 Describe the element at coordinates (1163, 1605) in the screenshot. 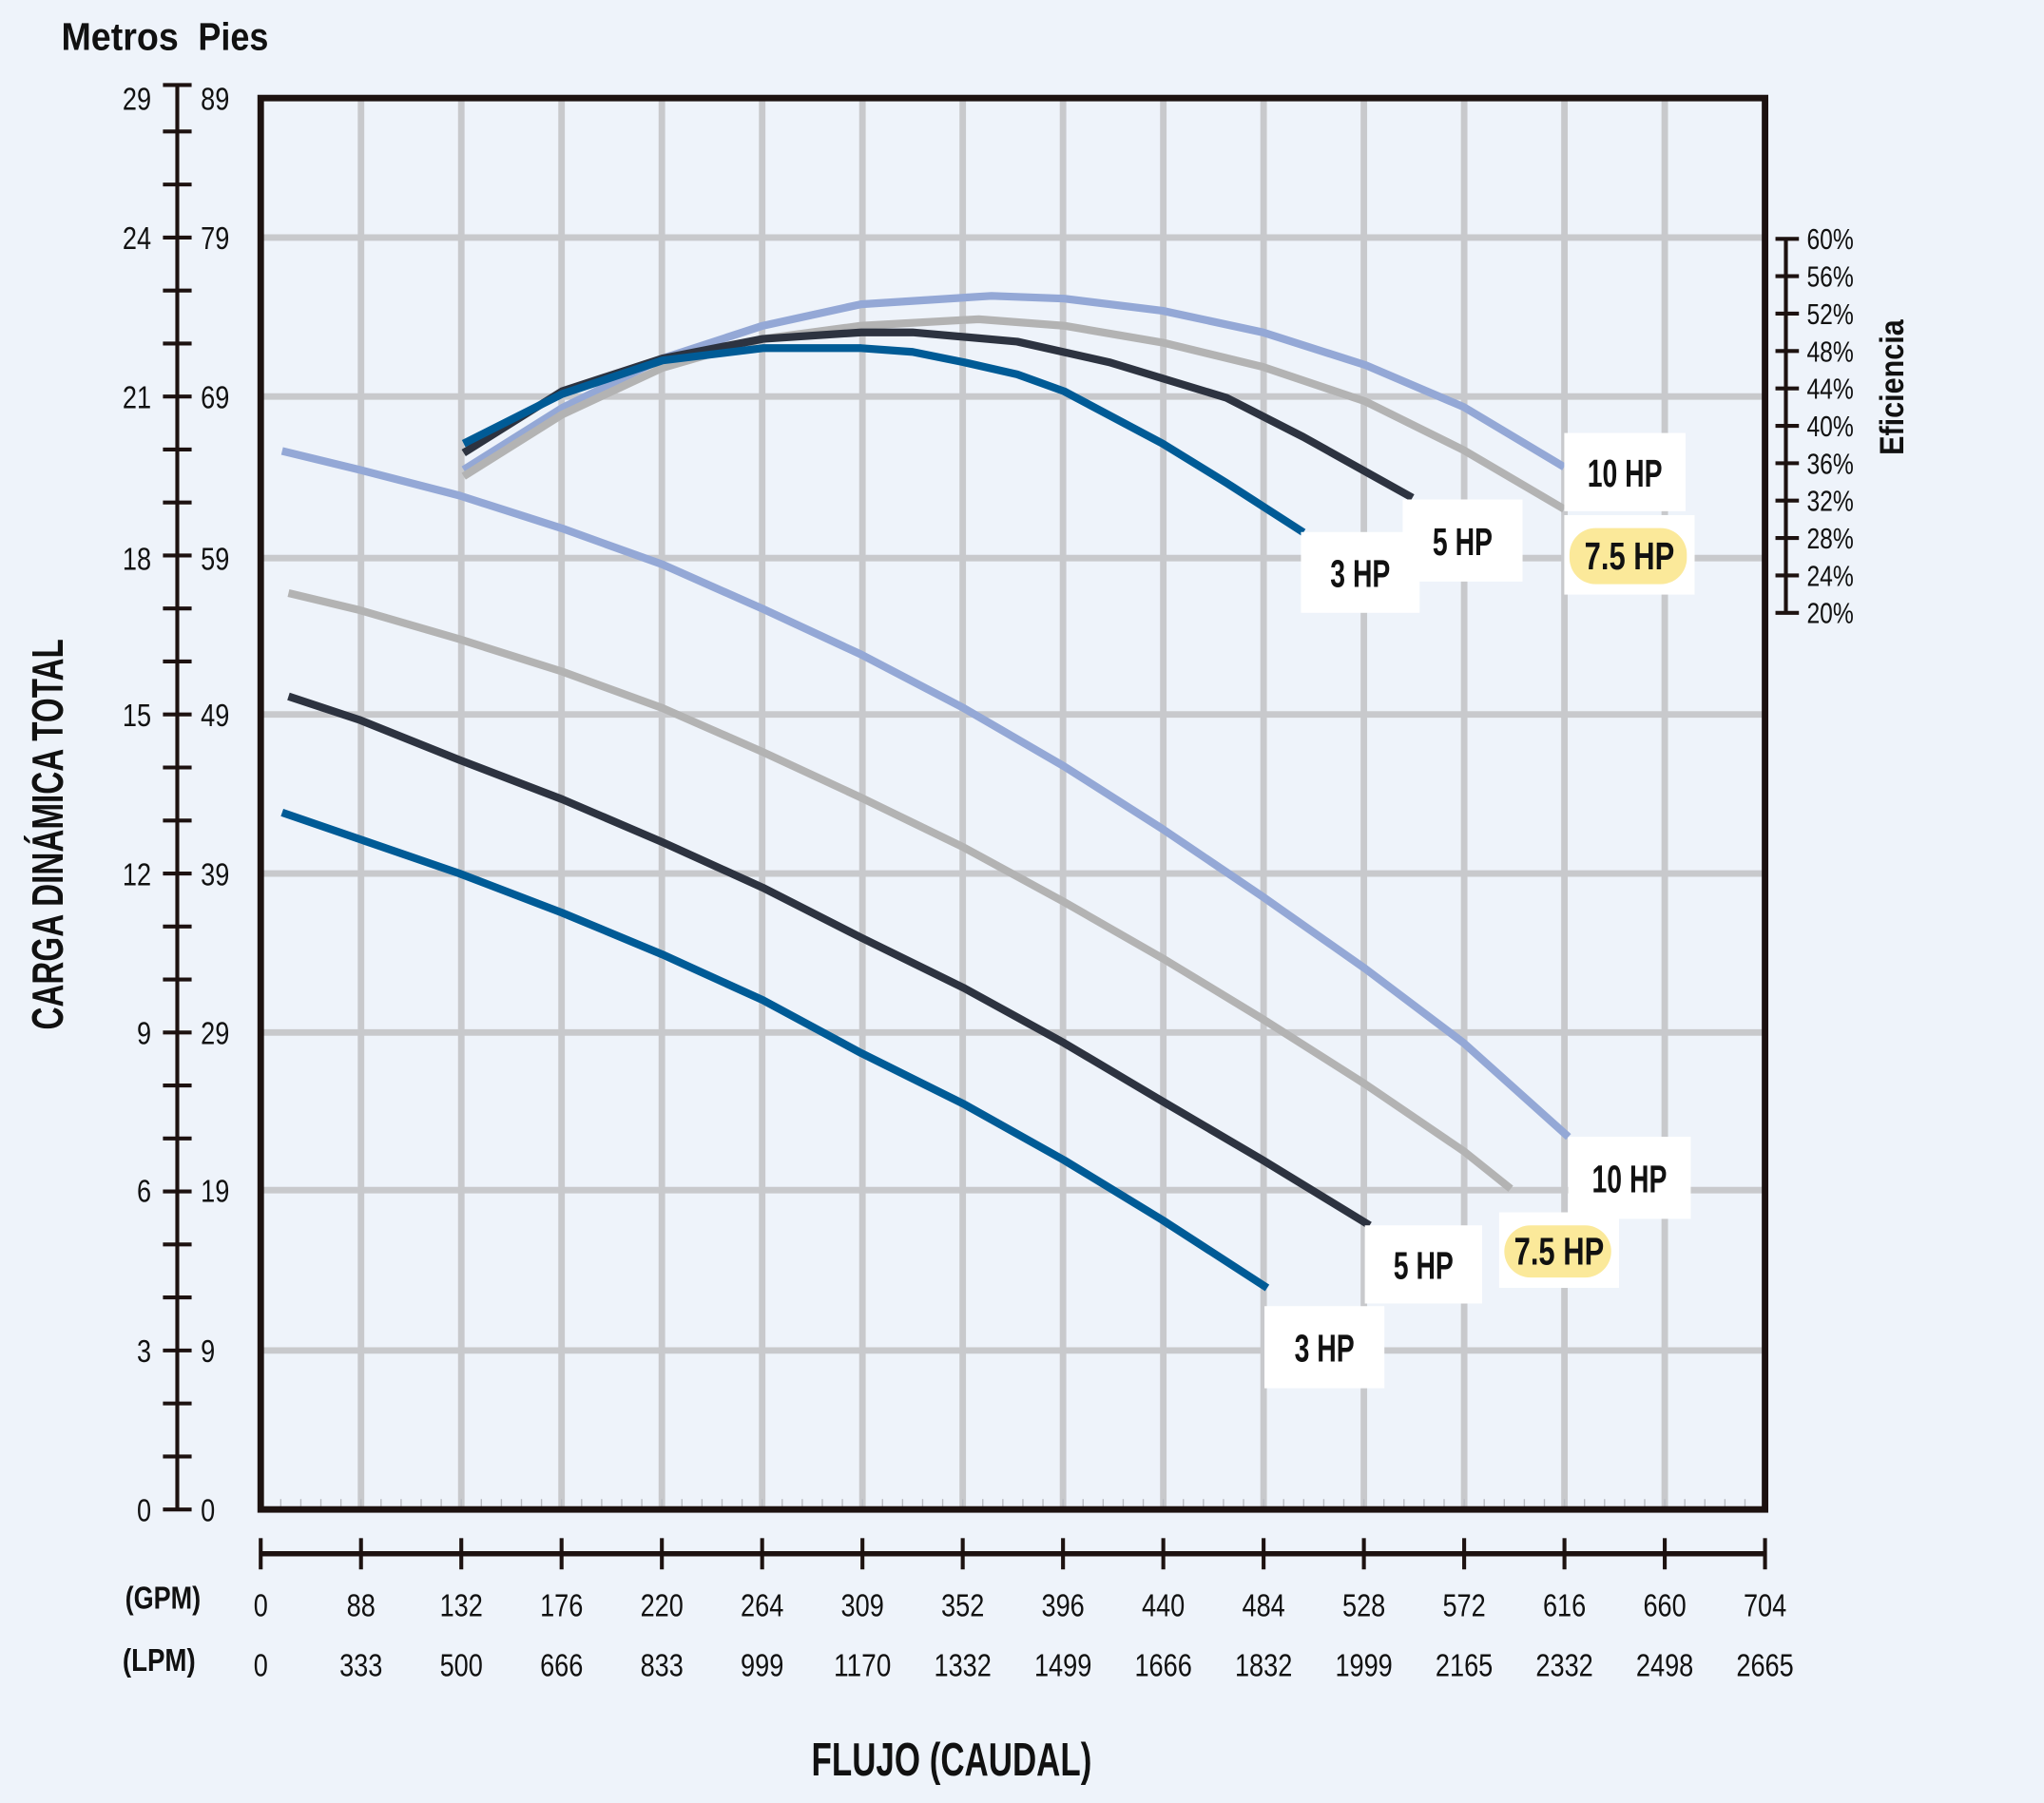

I see `x-tick-label-gpm: 440` at that location.